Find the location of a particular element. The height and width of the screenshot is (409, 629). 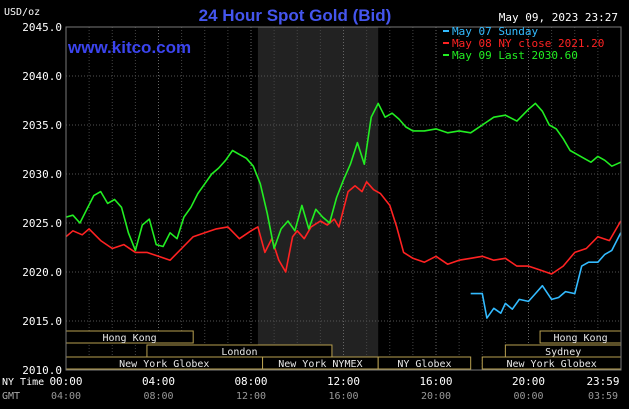

y-tick-label: 2045.0 is located at coordinates (42, 27).